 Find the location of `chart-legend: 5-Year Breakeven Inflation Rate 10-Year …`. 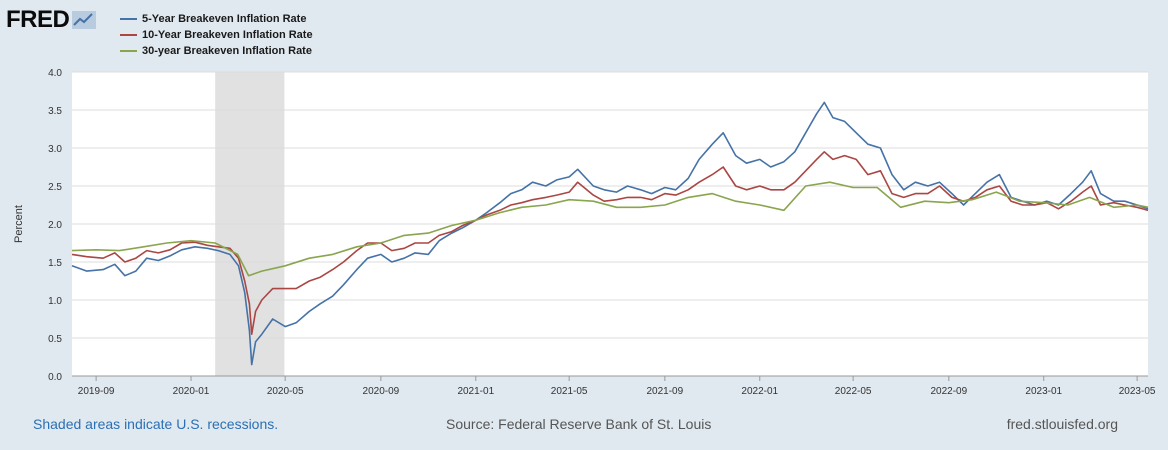

chart-legend: 5-Year Breakeven Inflation Rate 10-Year … is located at coordinates (216, 35).